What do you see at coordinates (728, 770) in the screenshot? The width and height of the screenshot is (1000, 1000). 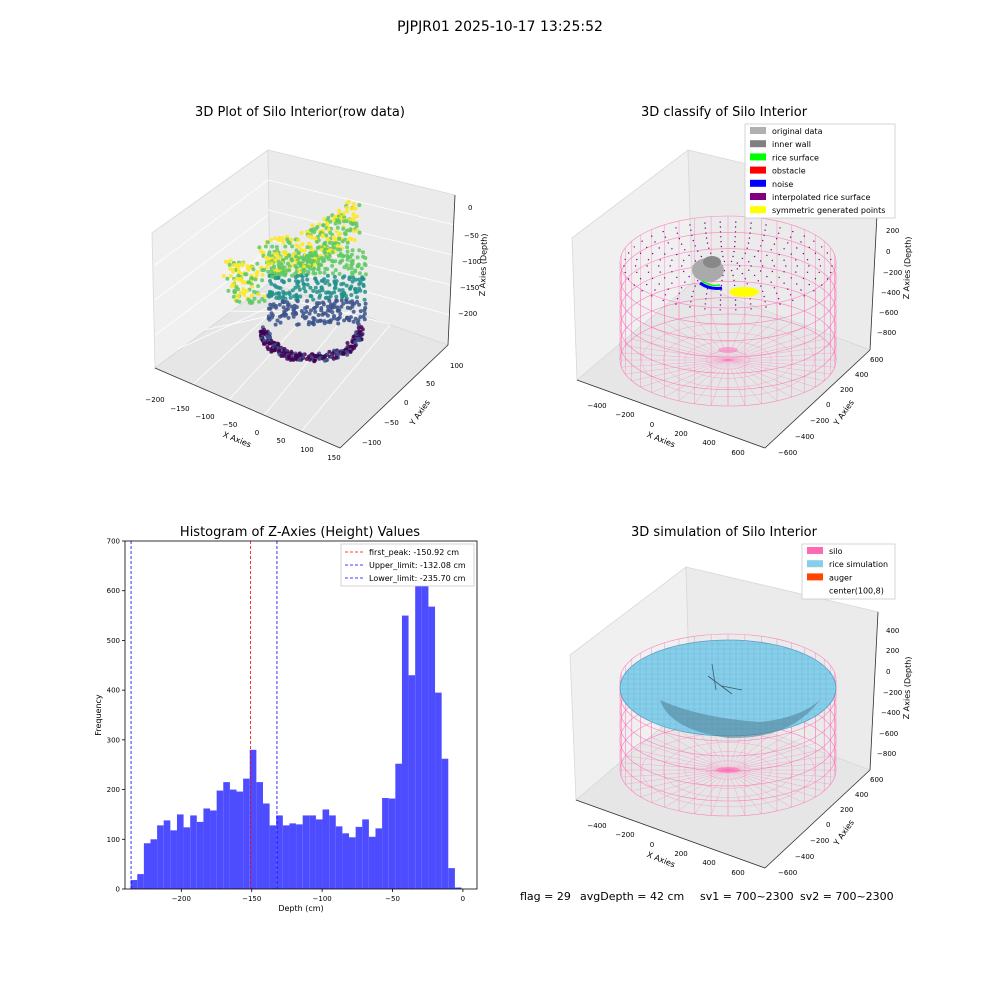 I see `simulation-silo-center` at bounding box center [728, 770].